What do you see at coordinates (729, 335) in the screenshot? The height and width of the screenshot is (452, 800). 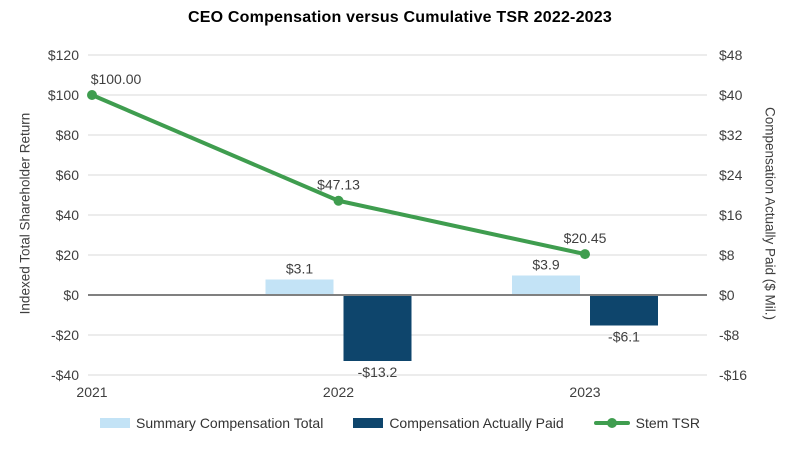 I see `right-axis-tick-label: -$8` at bounding box center [729, 335].